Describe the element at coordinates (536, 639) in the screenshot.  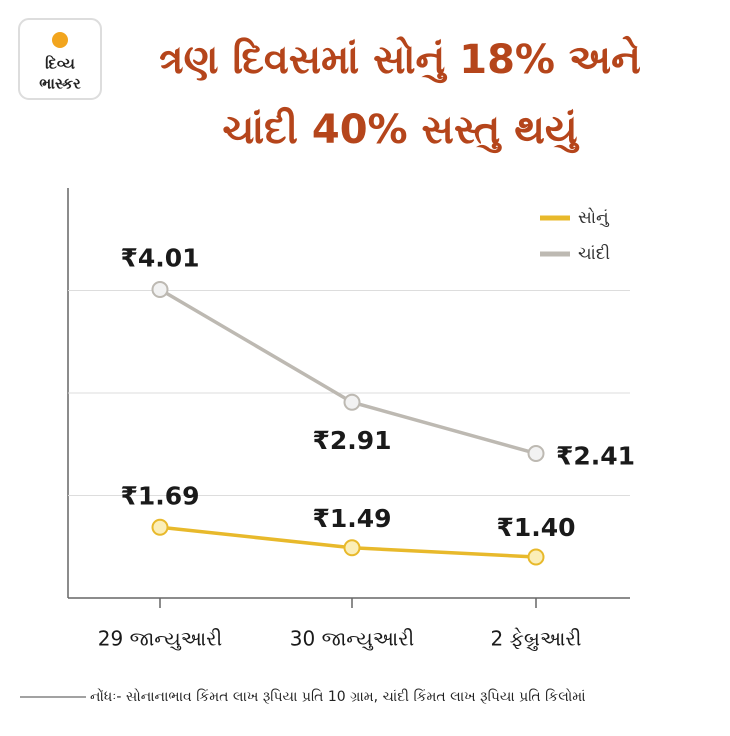
I see `x-tick-label: 2 ફેબ્રુઆરી` at that location.